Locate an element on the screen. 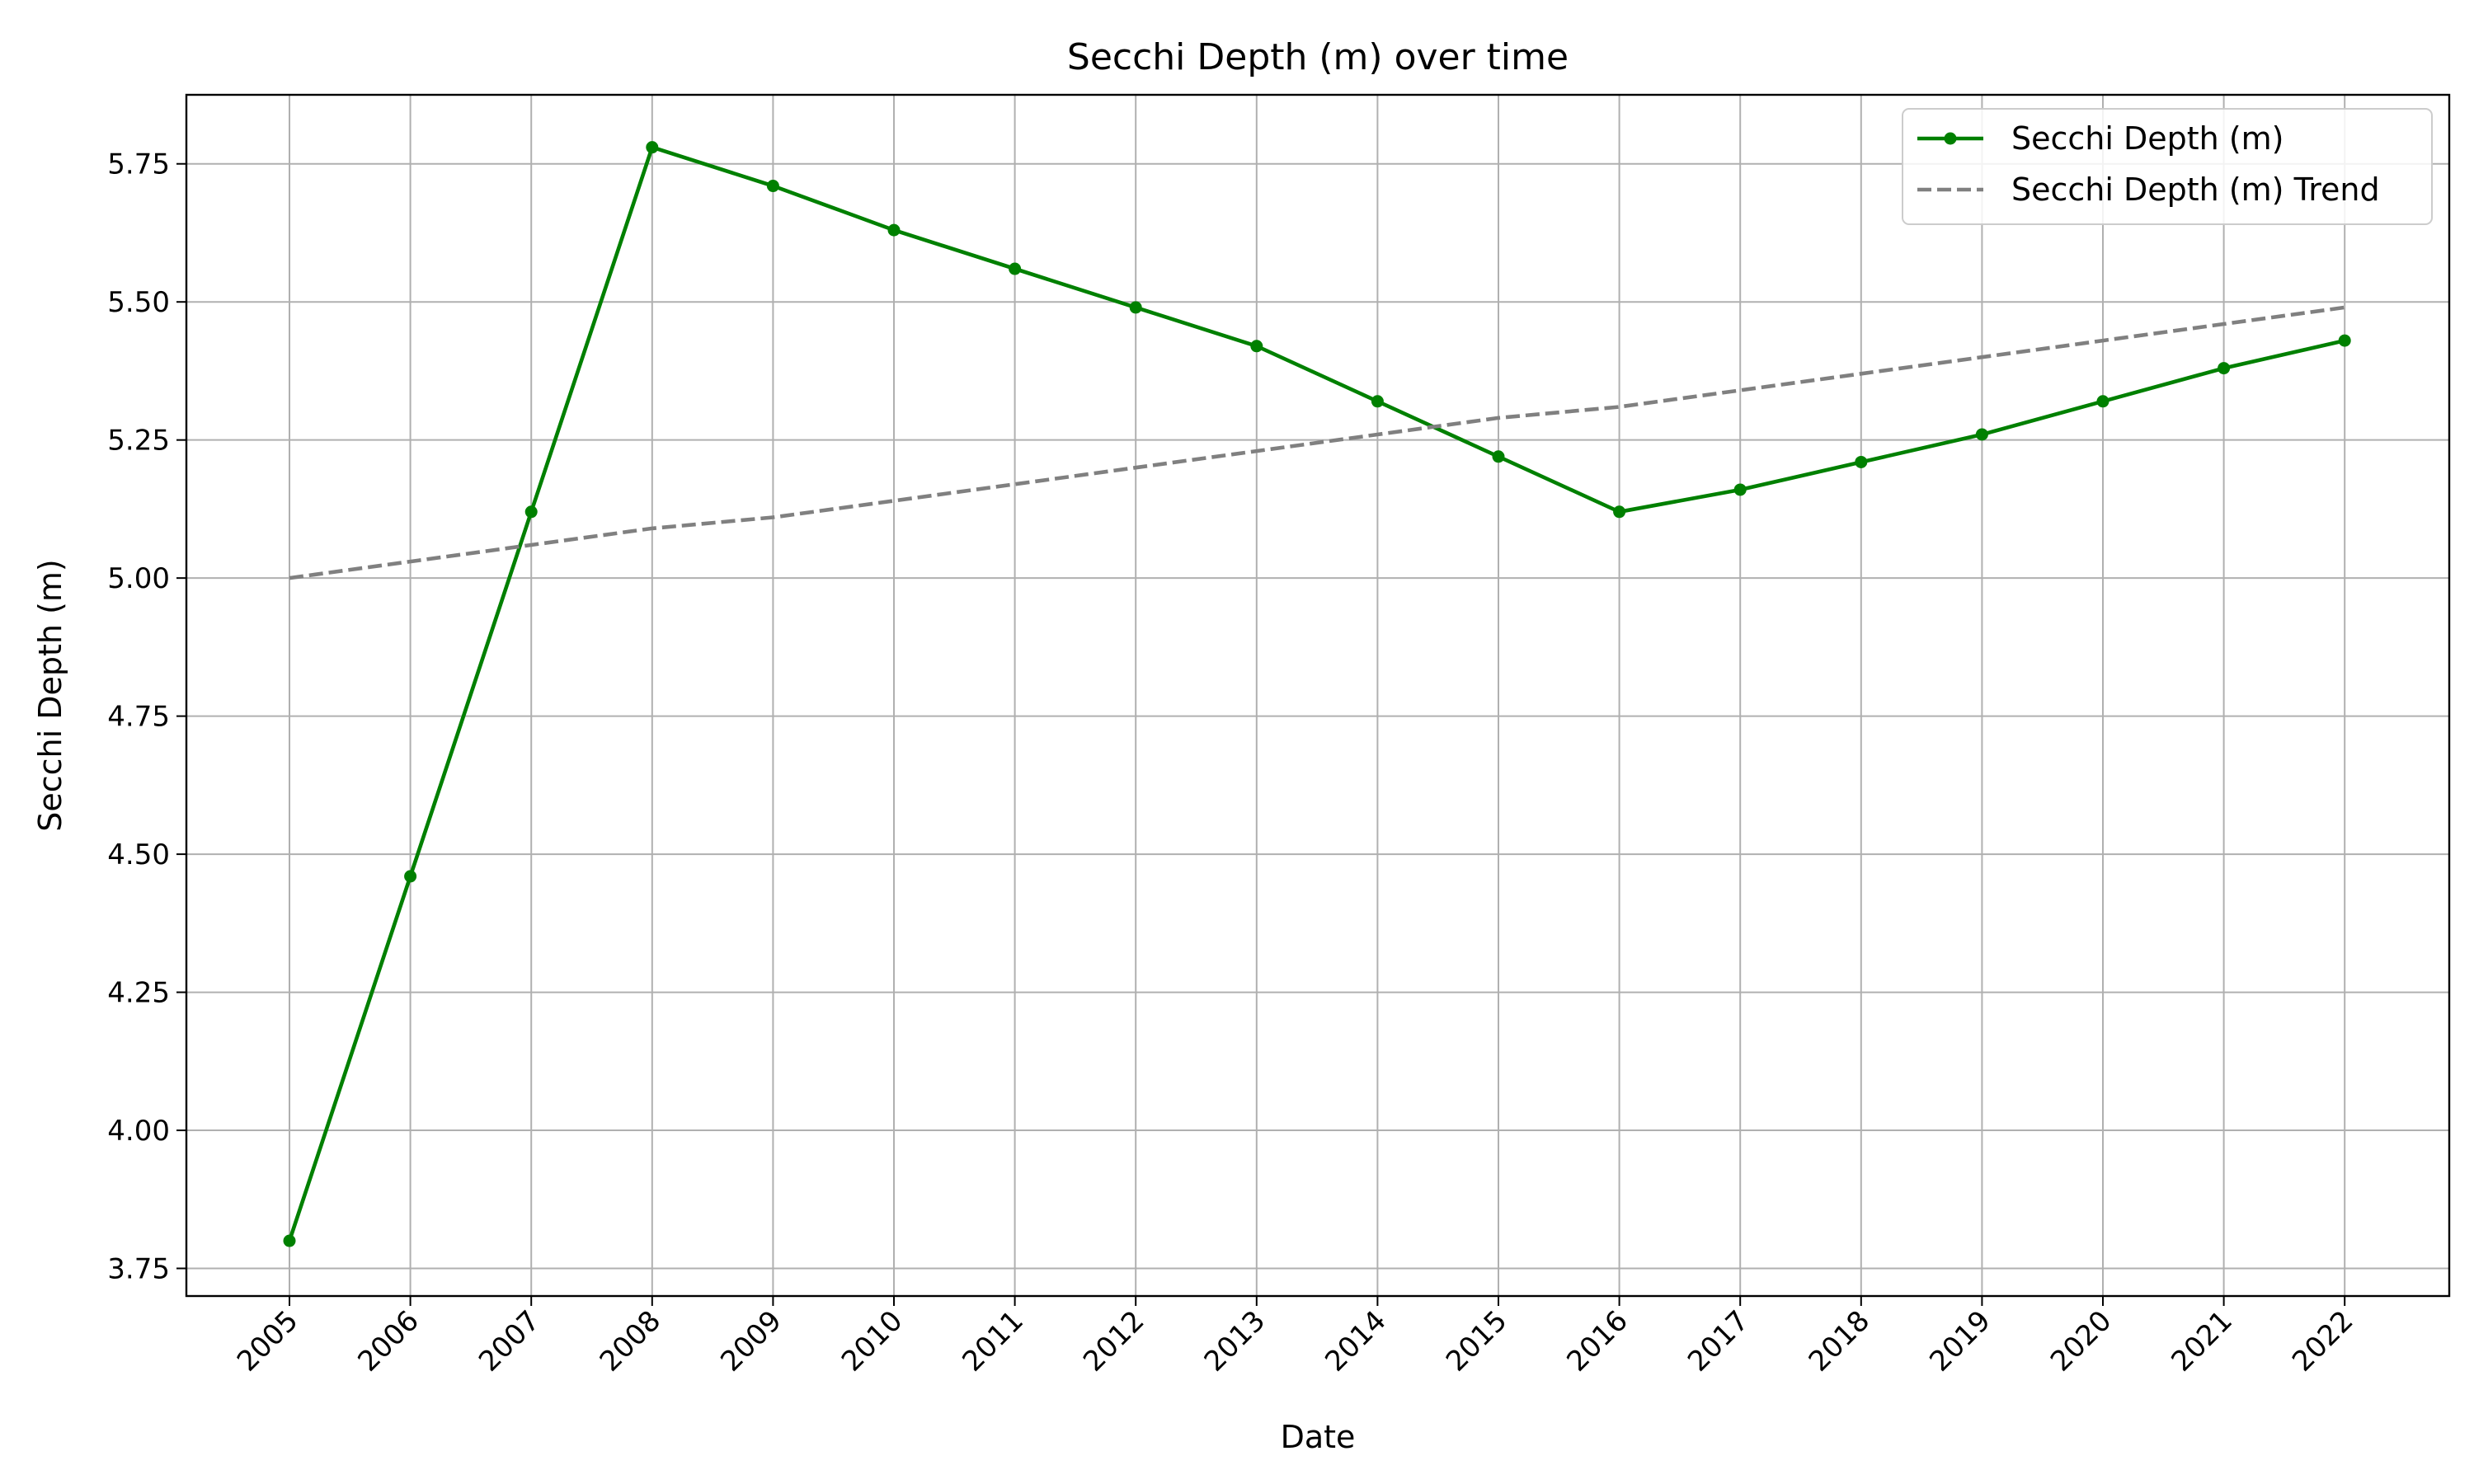  x-tick-label: 2016 is located at coordinates (1597, 1341).